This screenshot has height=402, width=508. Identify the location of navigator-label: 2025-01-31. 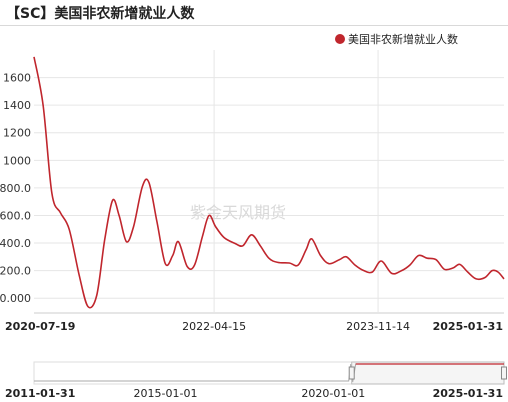
(468, 393).